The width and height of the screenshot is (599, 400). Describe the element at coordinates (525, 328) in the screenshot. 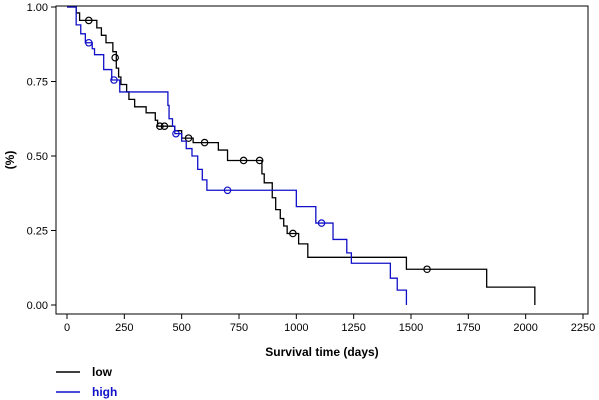

I see `x-tick-label: 2000` at that location.